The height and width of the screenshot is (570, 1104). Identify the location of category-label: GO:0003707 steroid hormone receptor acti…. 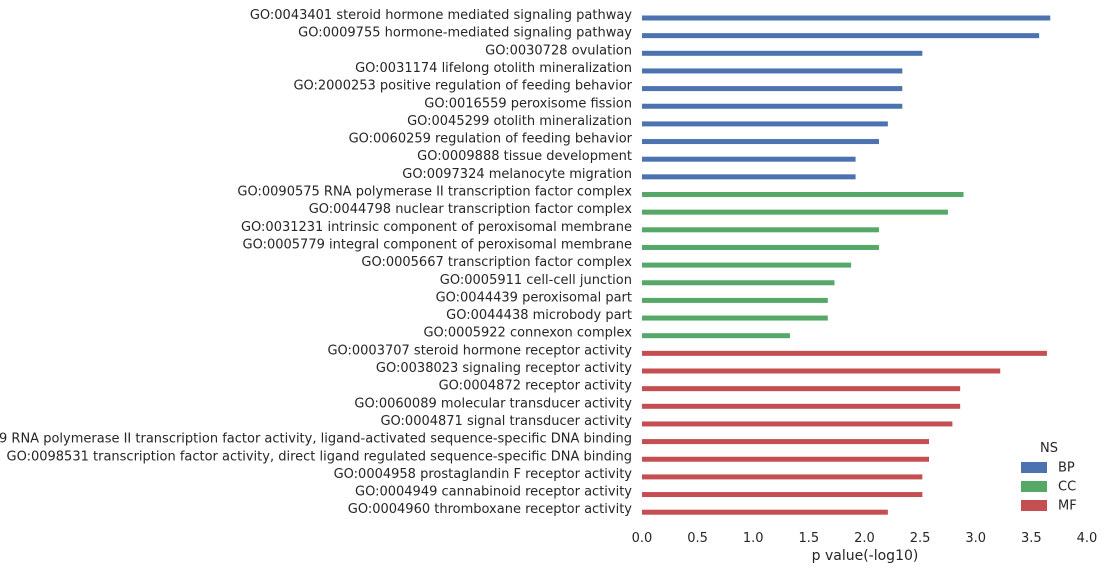
(479, 350).